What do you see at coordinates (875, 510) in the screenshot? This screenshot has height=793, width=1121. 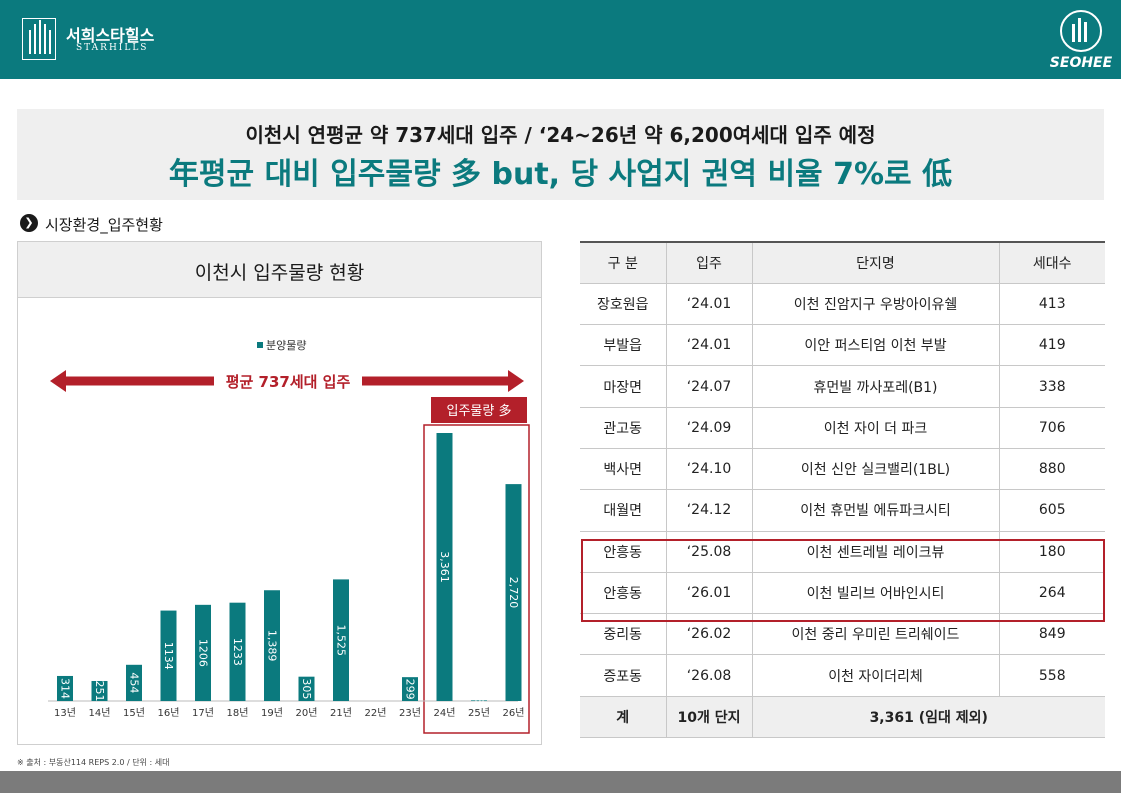 I see `table-cell: 이천 휴먼빌 에듀파크시티` at bounding box center [875, 510].